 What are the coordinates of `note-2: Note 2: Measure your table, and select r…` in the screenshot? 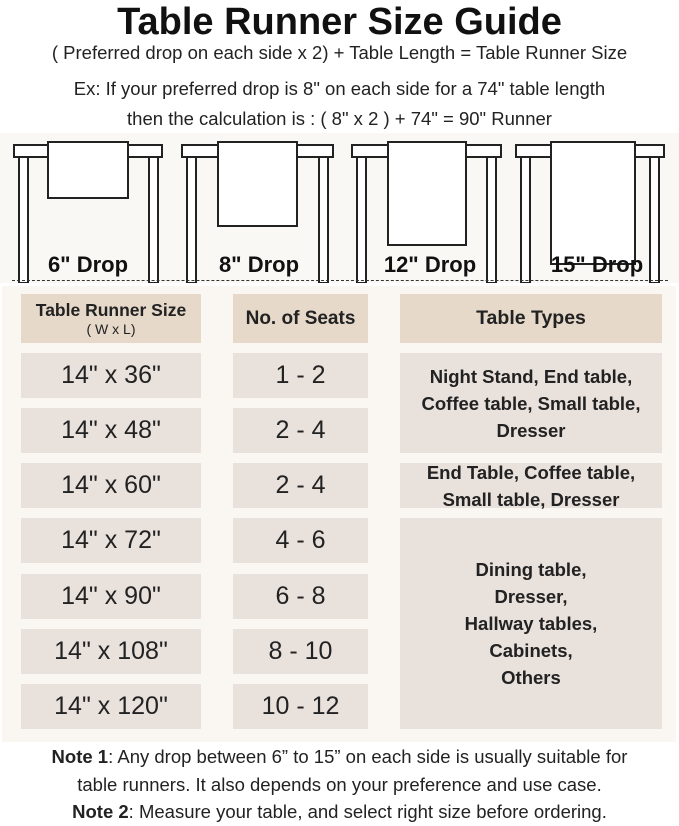 It's located at (339, 812).